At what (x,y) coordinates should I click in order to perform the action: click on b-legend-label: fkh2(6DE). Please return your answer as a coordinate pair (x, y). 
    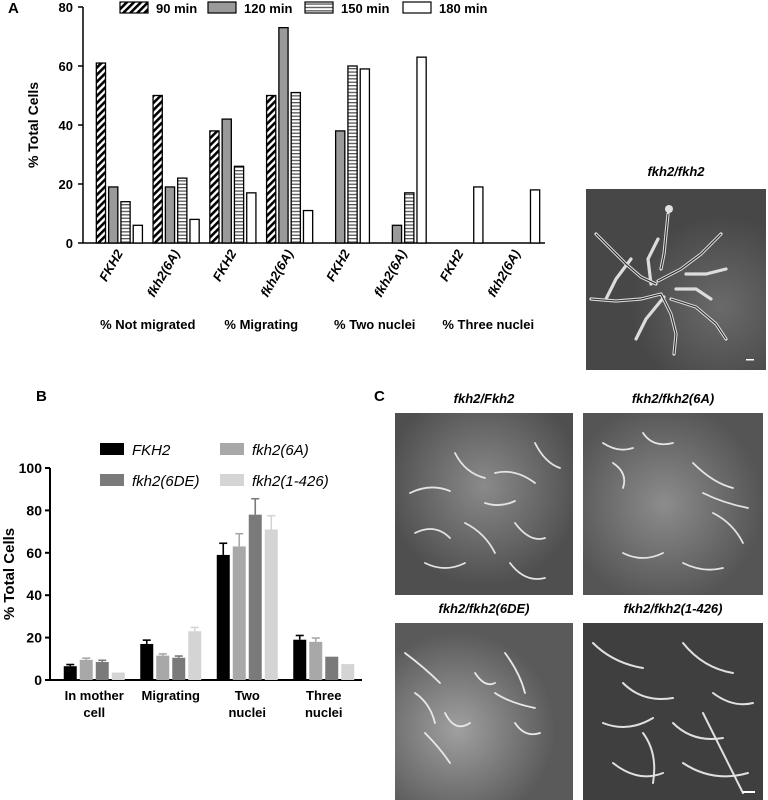
    Looking at the image, I should click on (166, 481).